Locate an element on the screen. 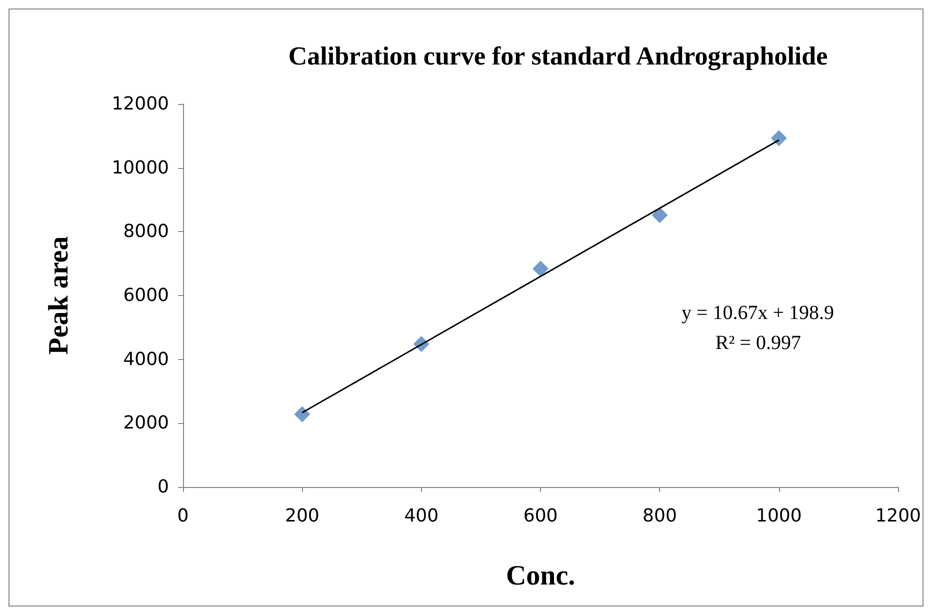  x-tick-label: 1000 is located at coordinates (779, 516).